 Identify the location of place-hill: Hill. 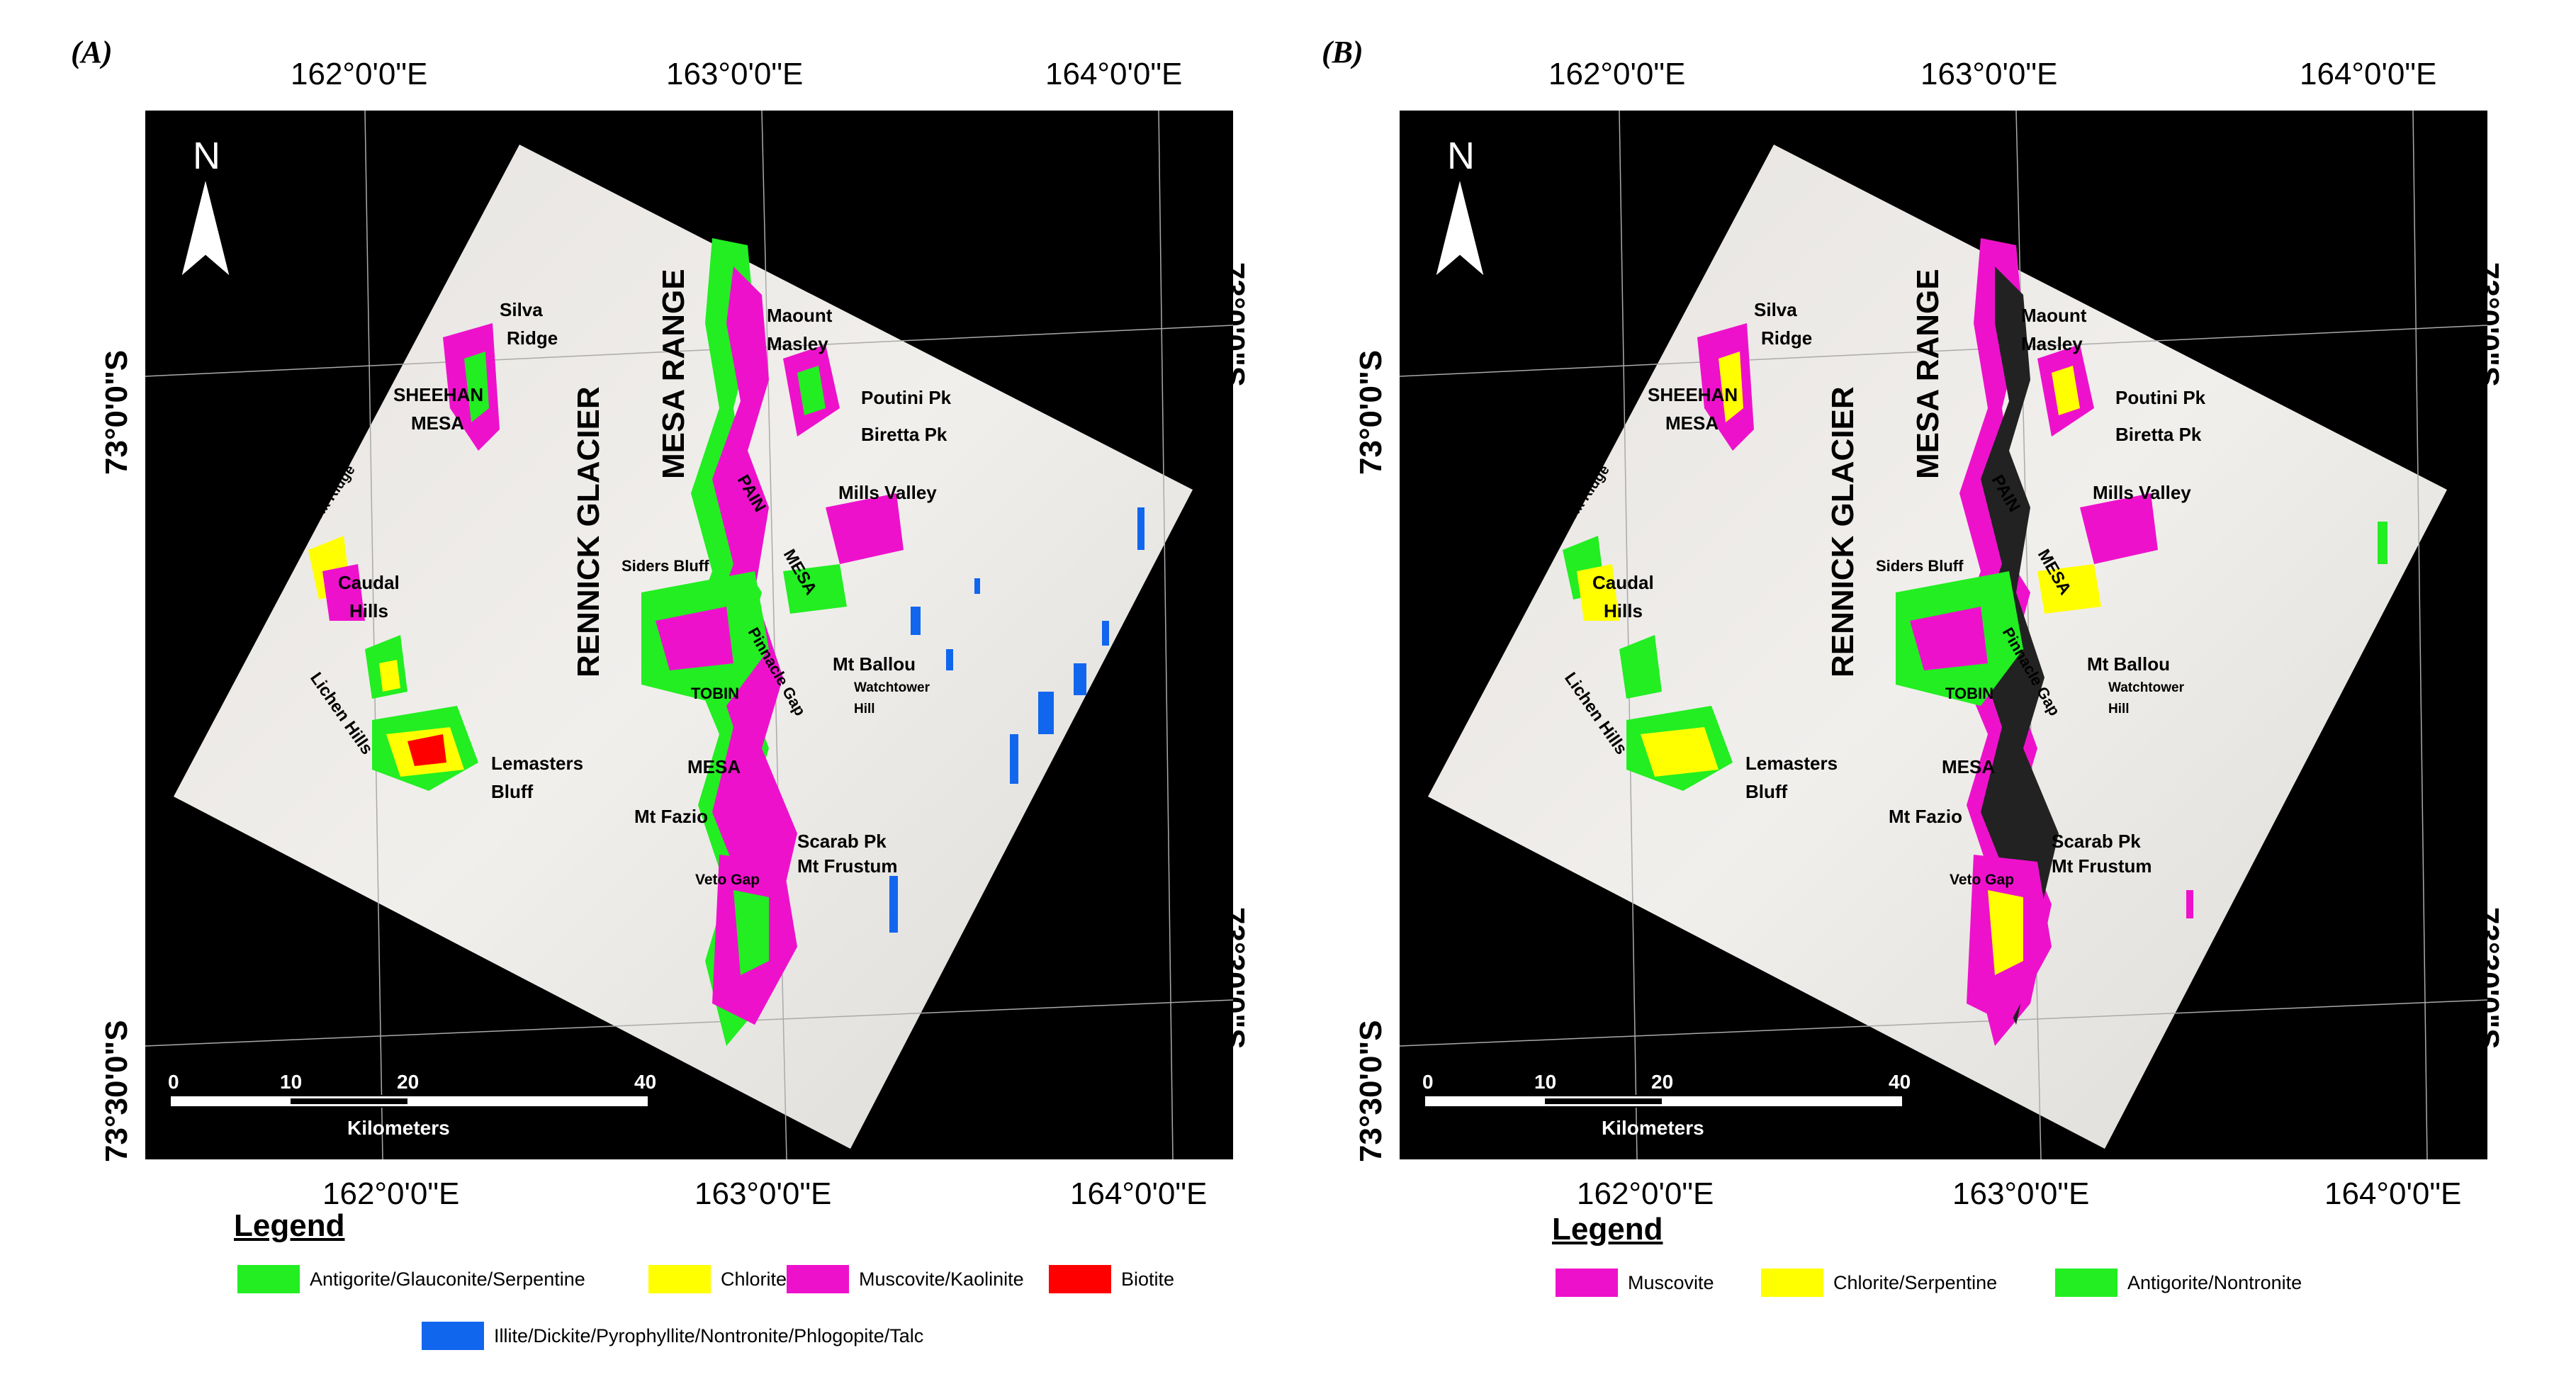
(864, 709).